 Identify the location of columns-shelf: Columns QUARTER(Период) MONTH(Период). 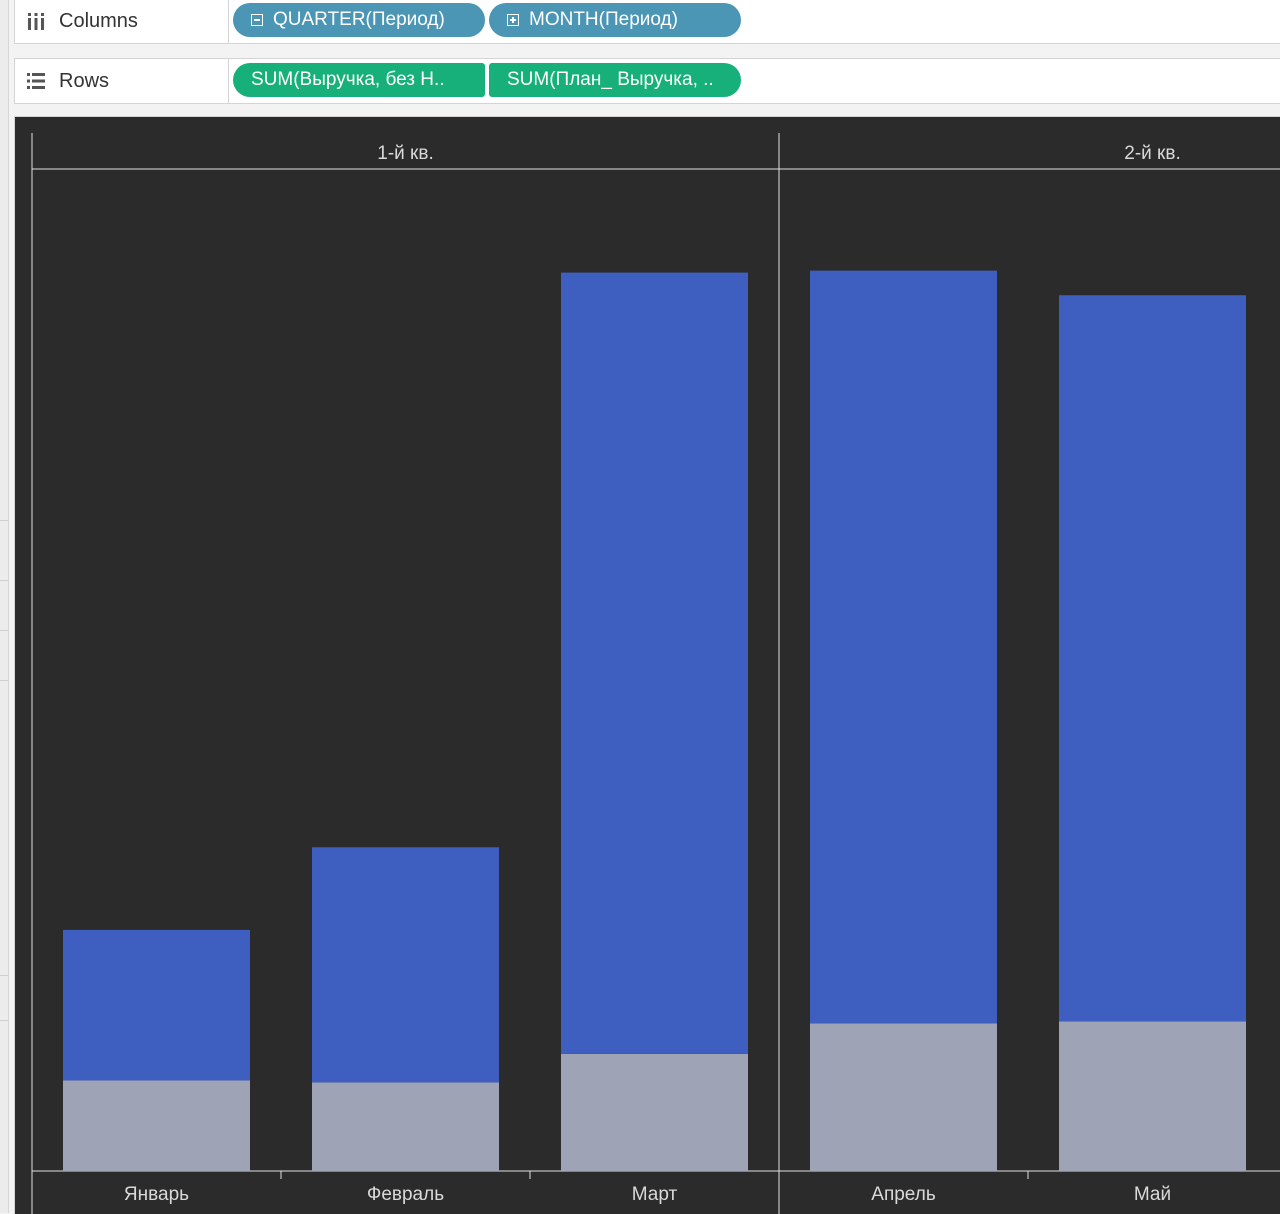
(647, 22).